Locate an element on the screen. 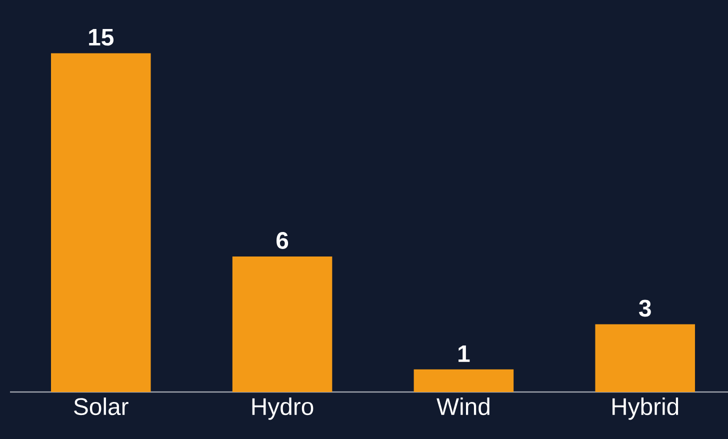  data-label: 15 is located at coordinates (101, 37).